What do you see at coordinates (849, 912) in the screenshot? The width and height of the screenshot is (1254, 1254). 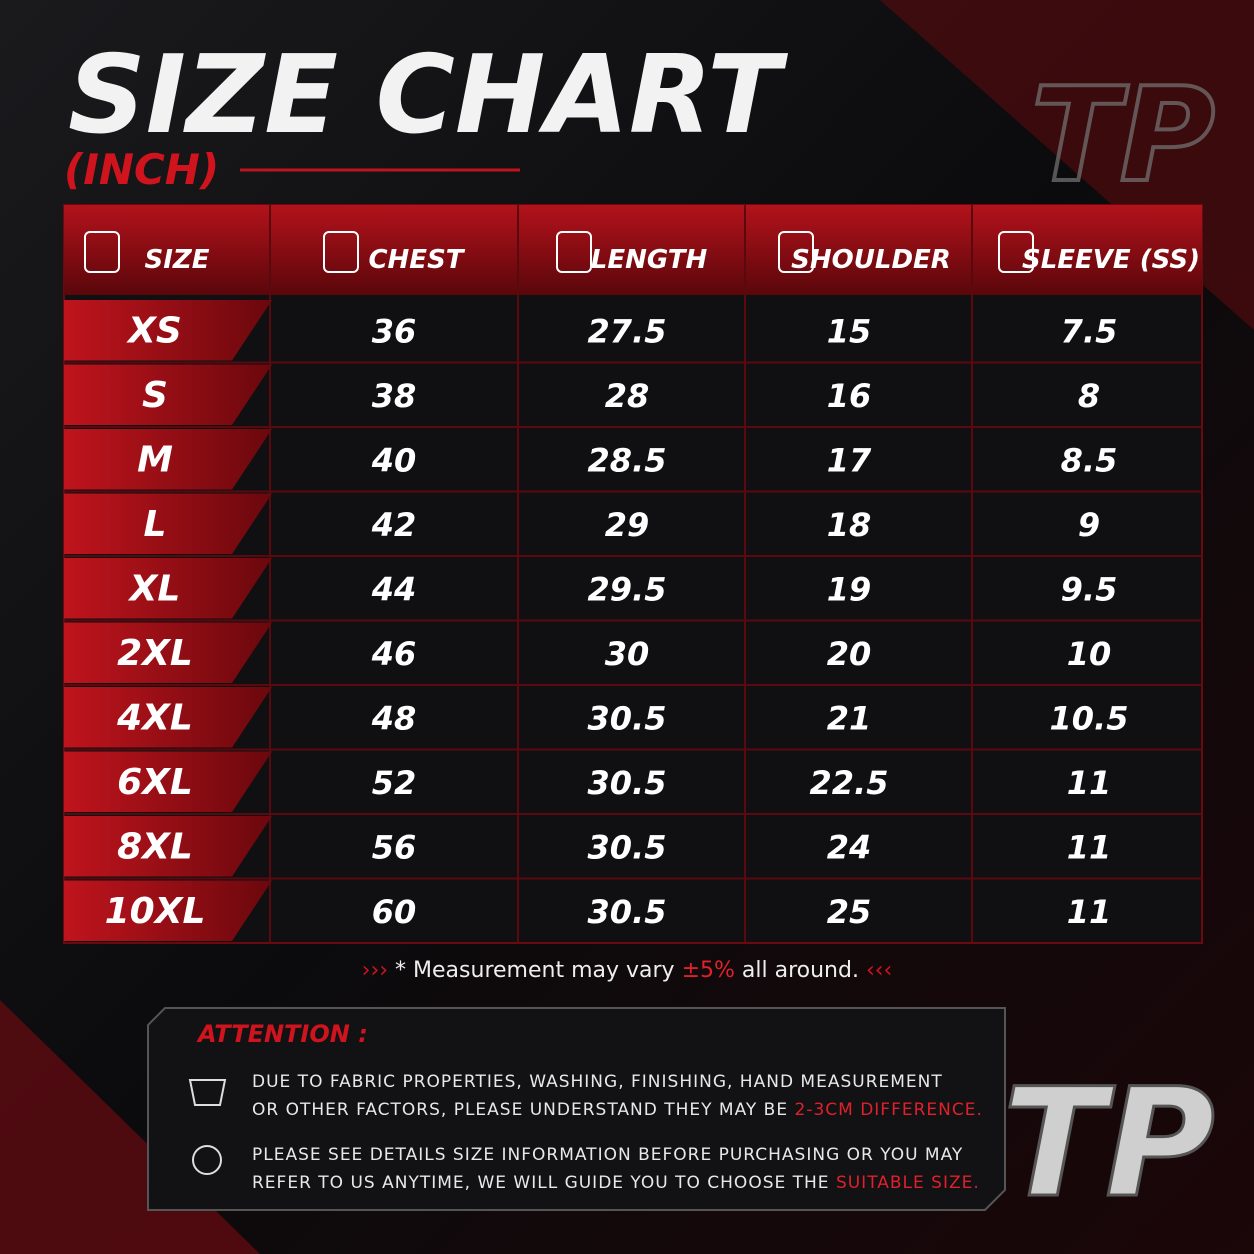 I see `measurement-cell: 25` at bounding box center [849, 912].